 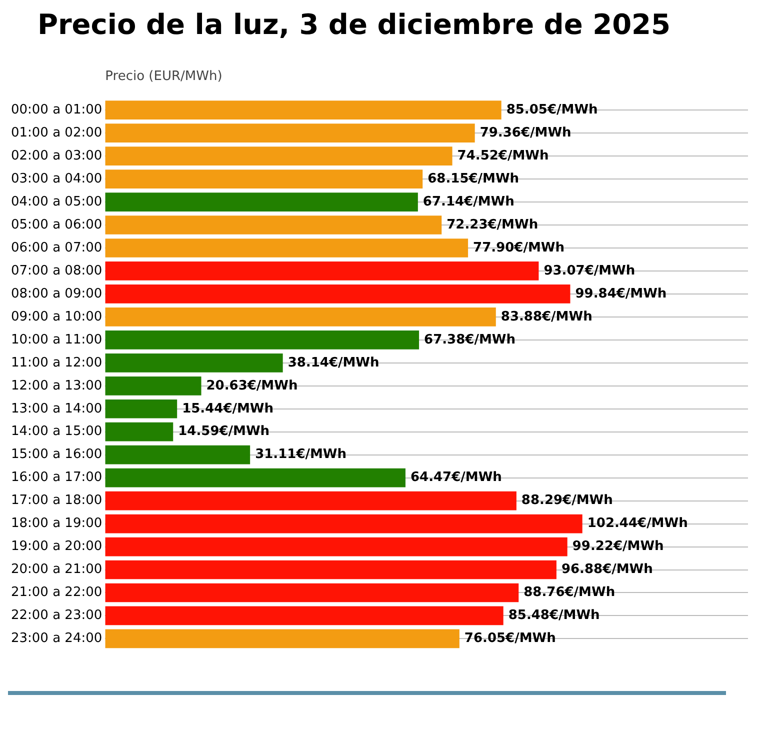 What do you see at coordinates (56, 592) in the screenshot?
I see `y-tick-label: 21:00 a 22:00` at bounding box center [56, 592].